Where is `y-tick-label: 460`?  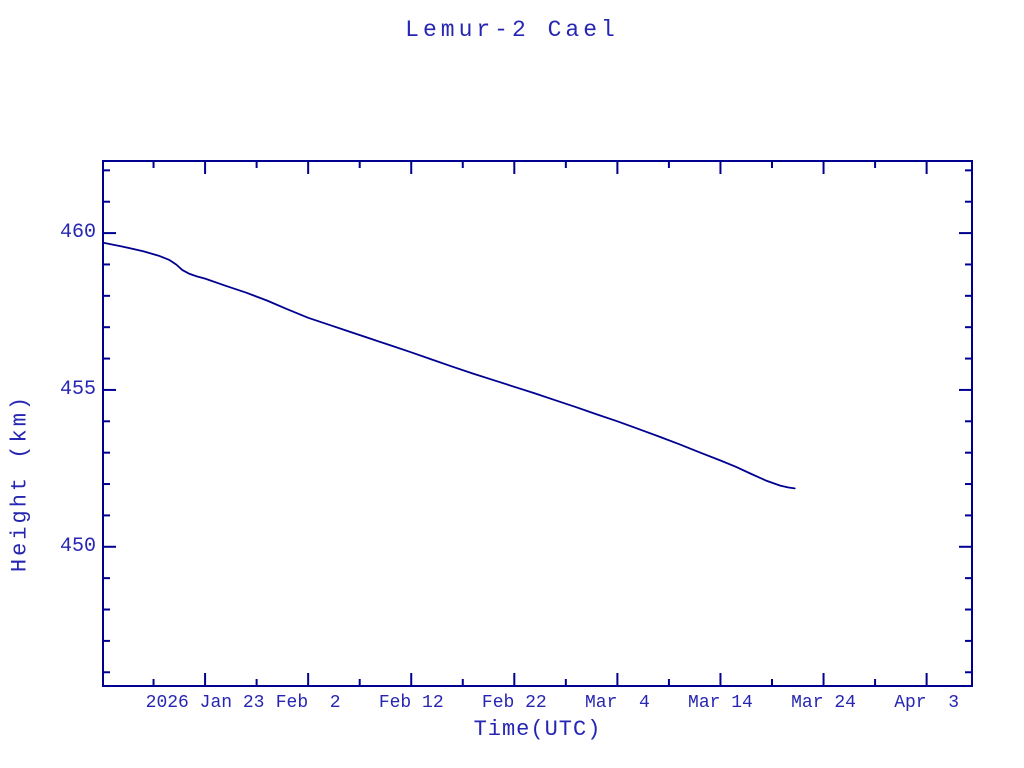 y-tick-label: 460 is located at coordinates (77, 233).